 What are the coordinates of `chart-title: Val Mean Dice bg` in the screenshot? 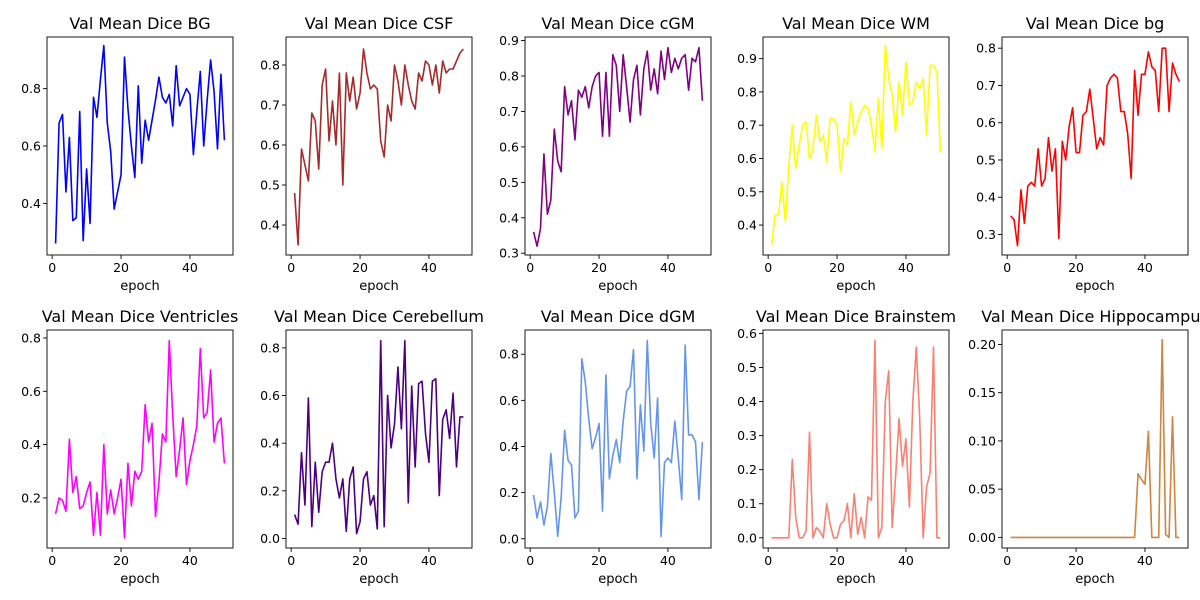 It's located at (1095, 23).